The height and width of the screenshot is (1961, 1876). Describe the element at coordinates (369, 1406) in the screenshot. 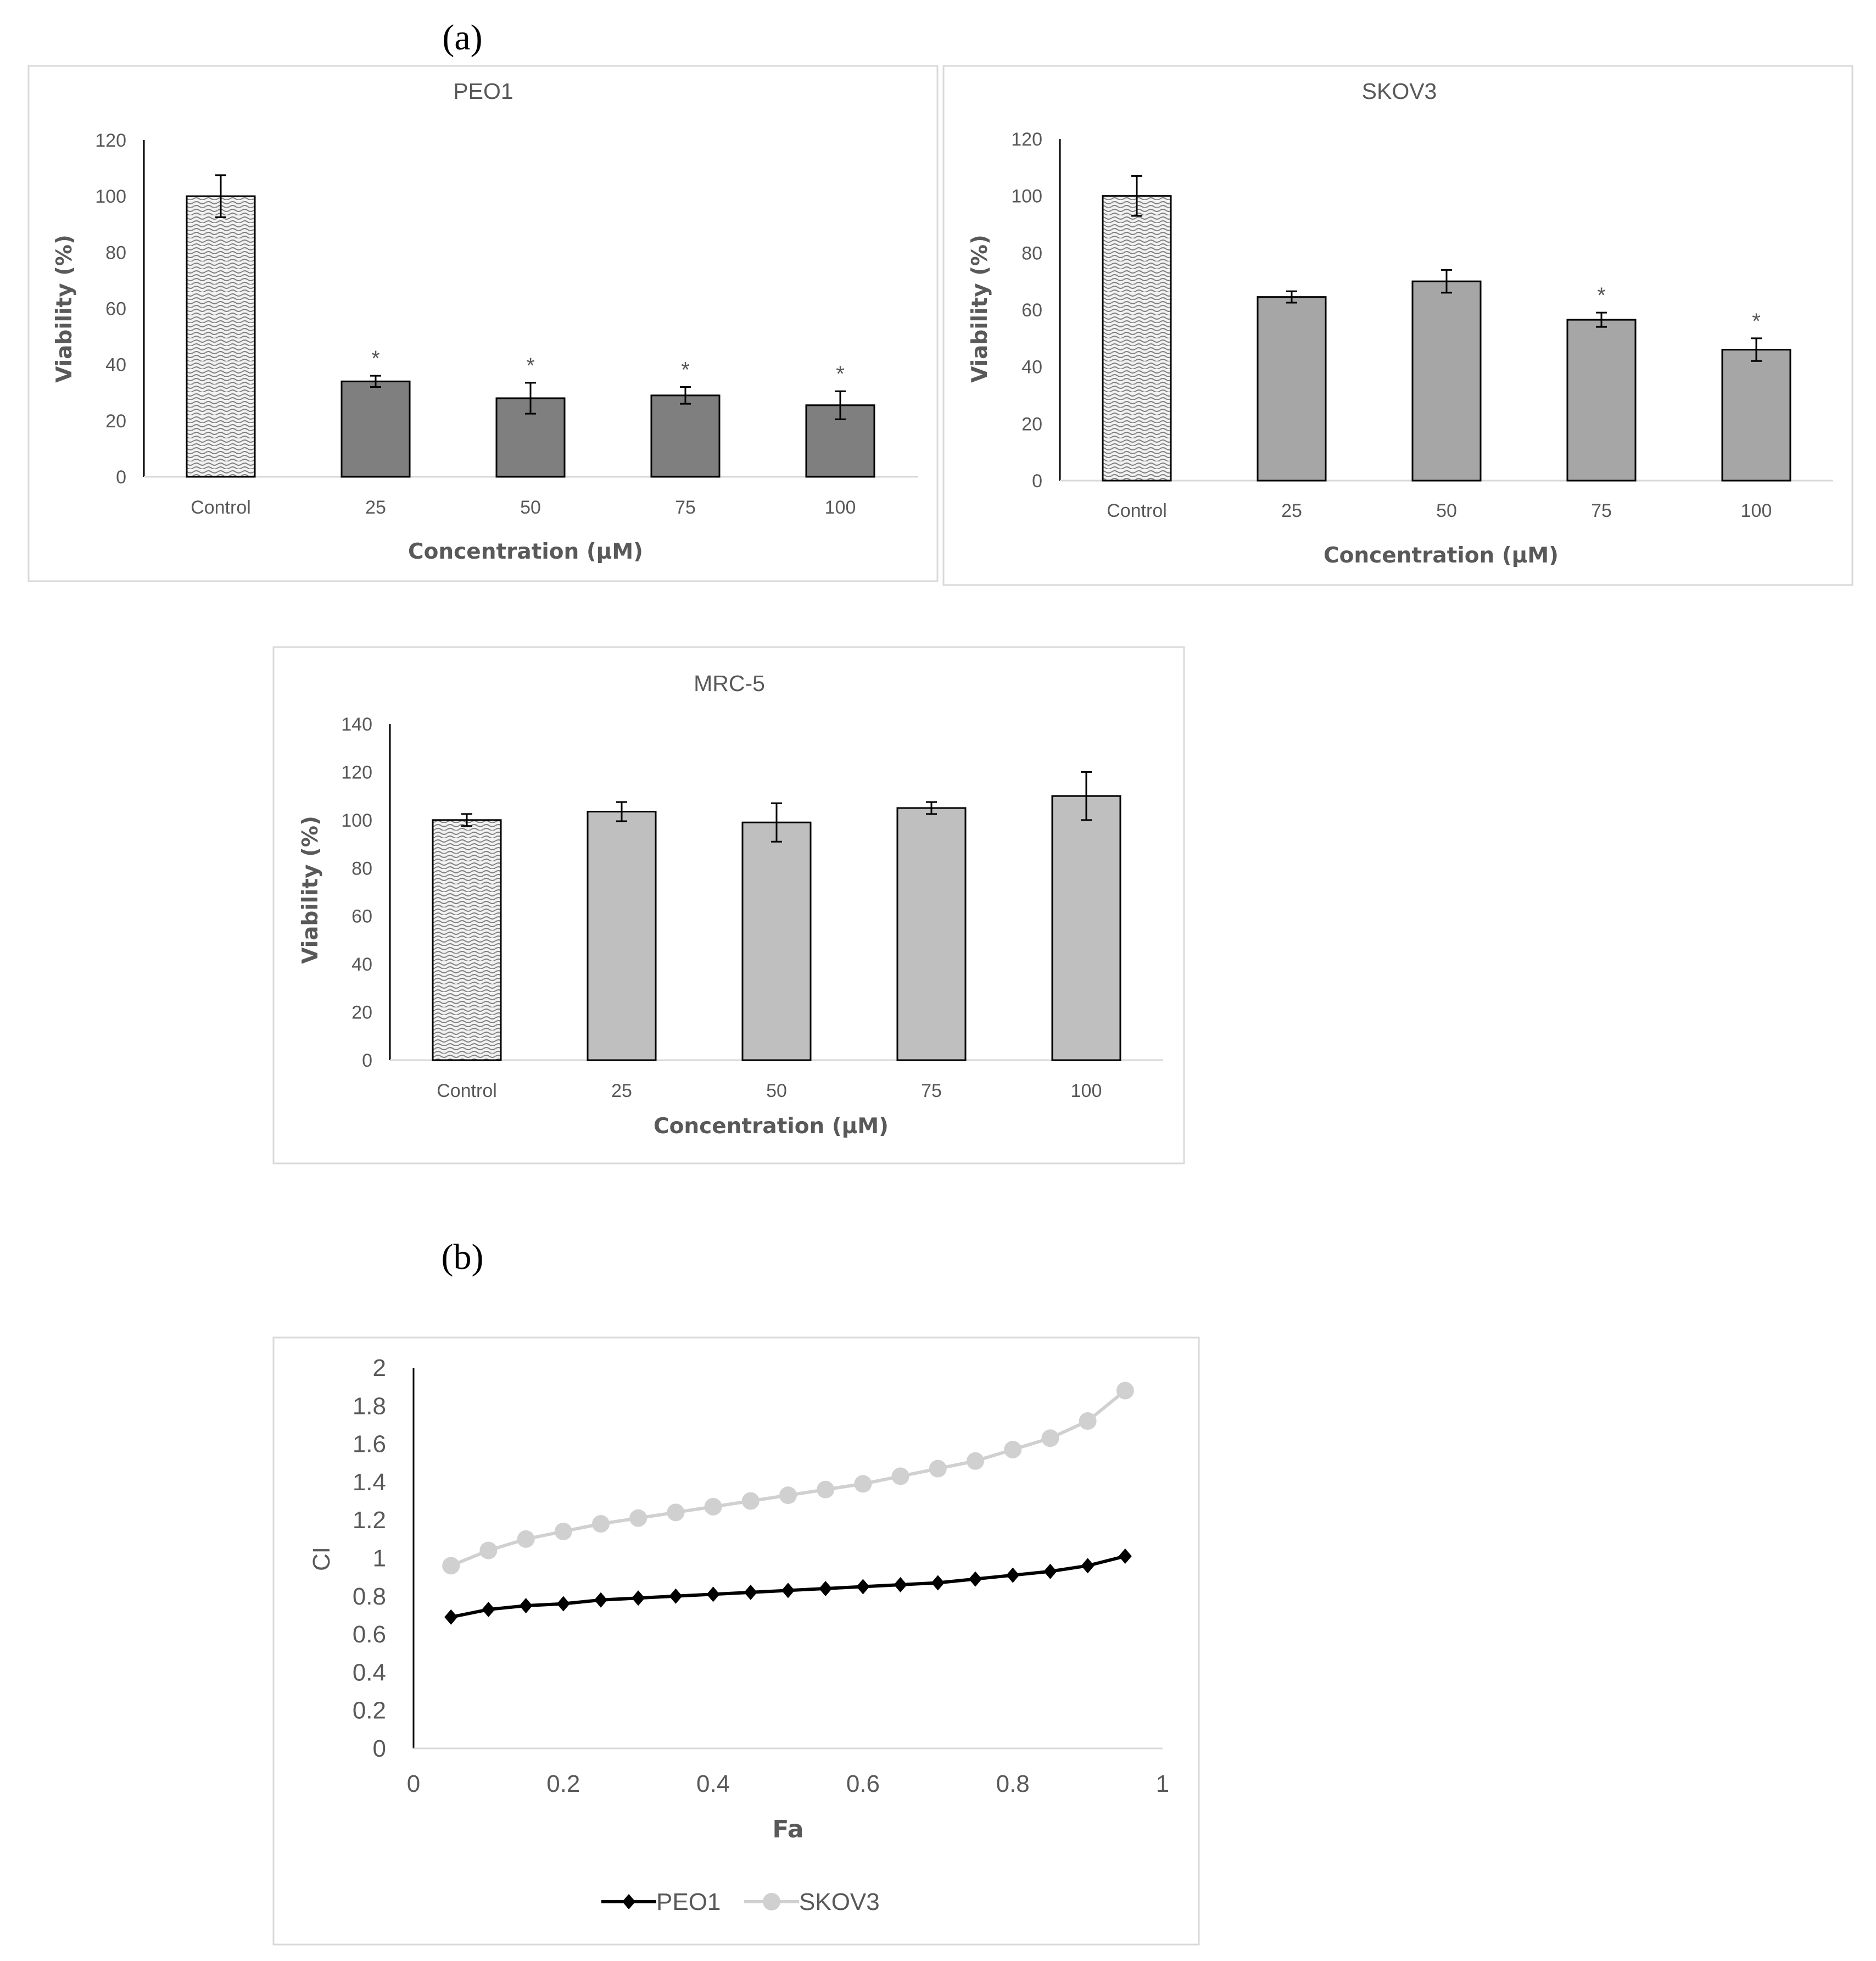

I see `y-tick-label: 1.8` at that location.